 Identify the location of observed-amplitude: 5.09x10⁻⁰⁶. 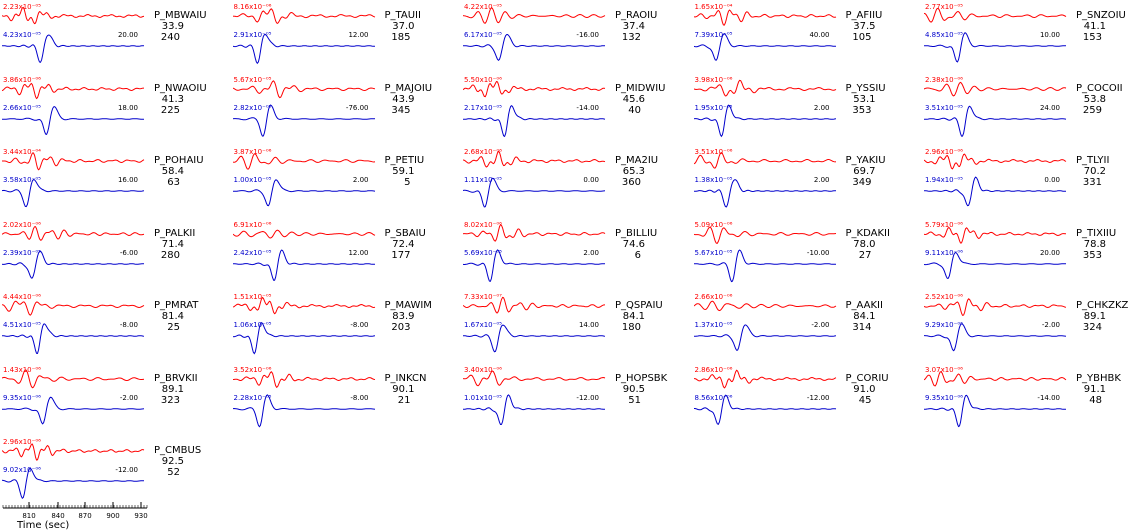
(713, 224).